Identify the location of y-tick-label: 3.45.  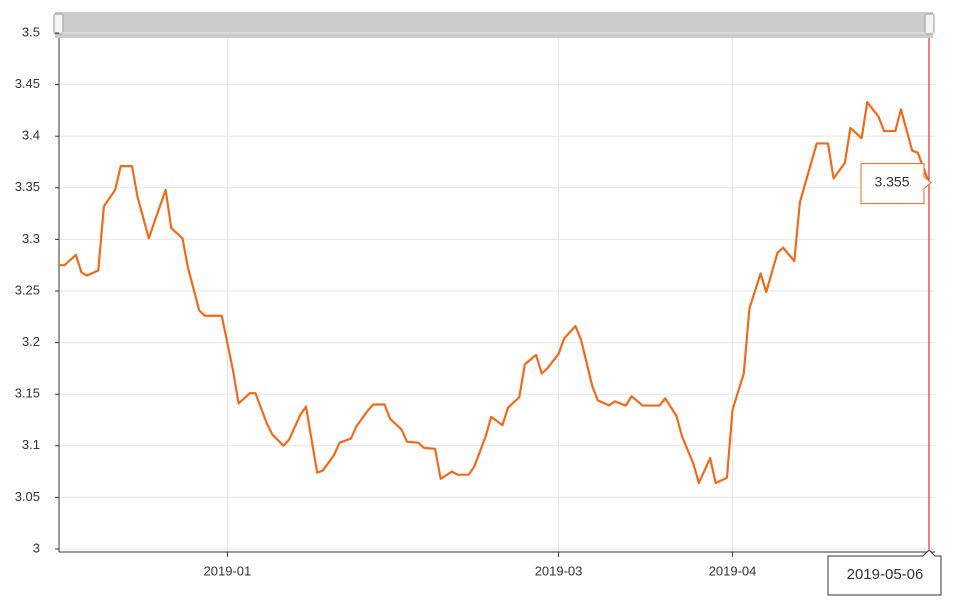
(27, 83).